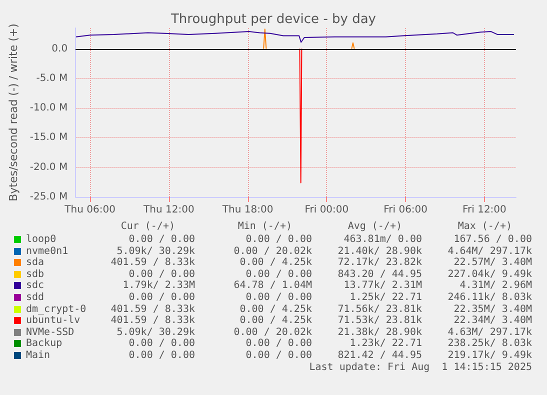  I want to click on text: 1.23k/ 22.71, so click(386, 344).